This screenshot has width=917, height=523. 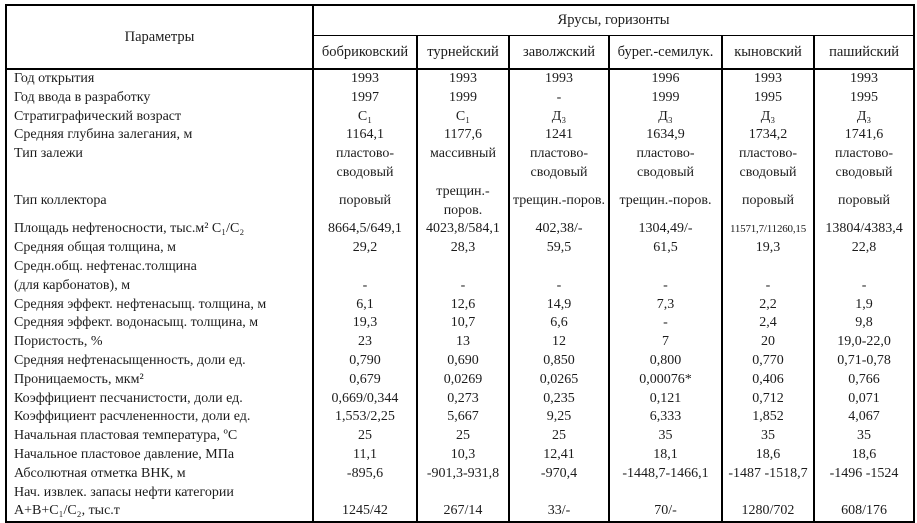 What do you see at coordinates (863, 361) in the screenshot?
I see `param-value: 0,71-0,78` at bounding box center [863, 361].